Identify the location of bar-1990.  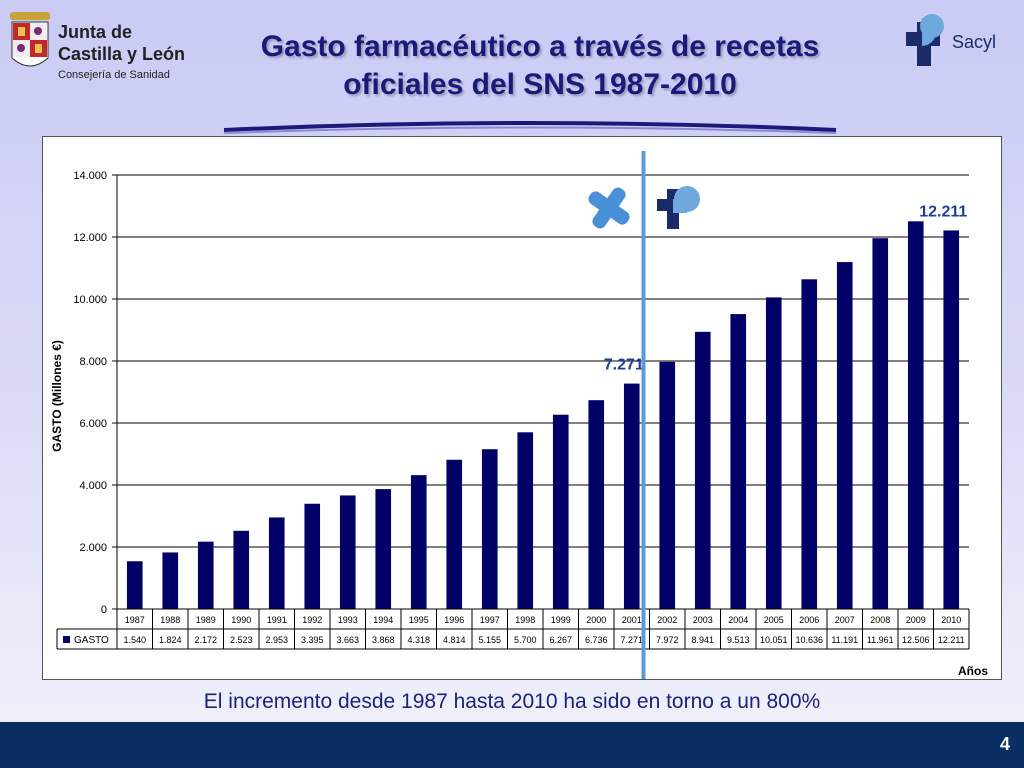
(241, 569).